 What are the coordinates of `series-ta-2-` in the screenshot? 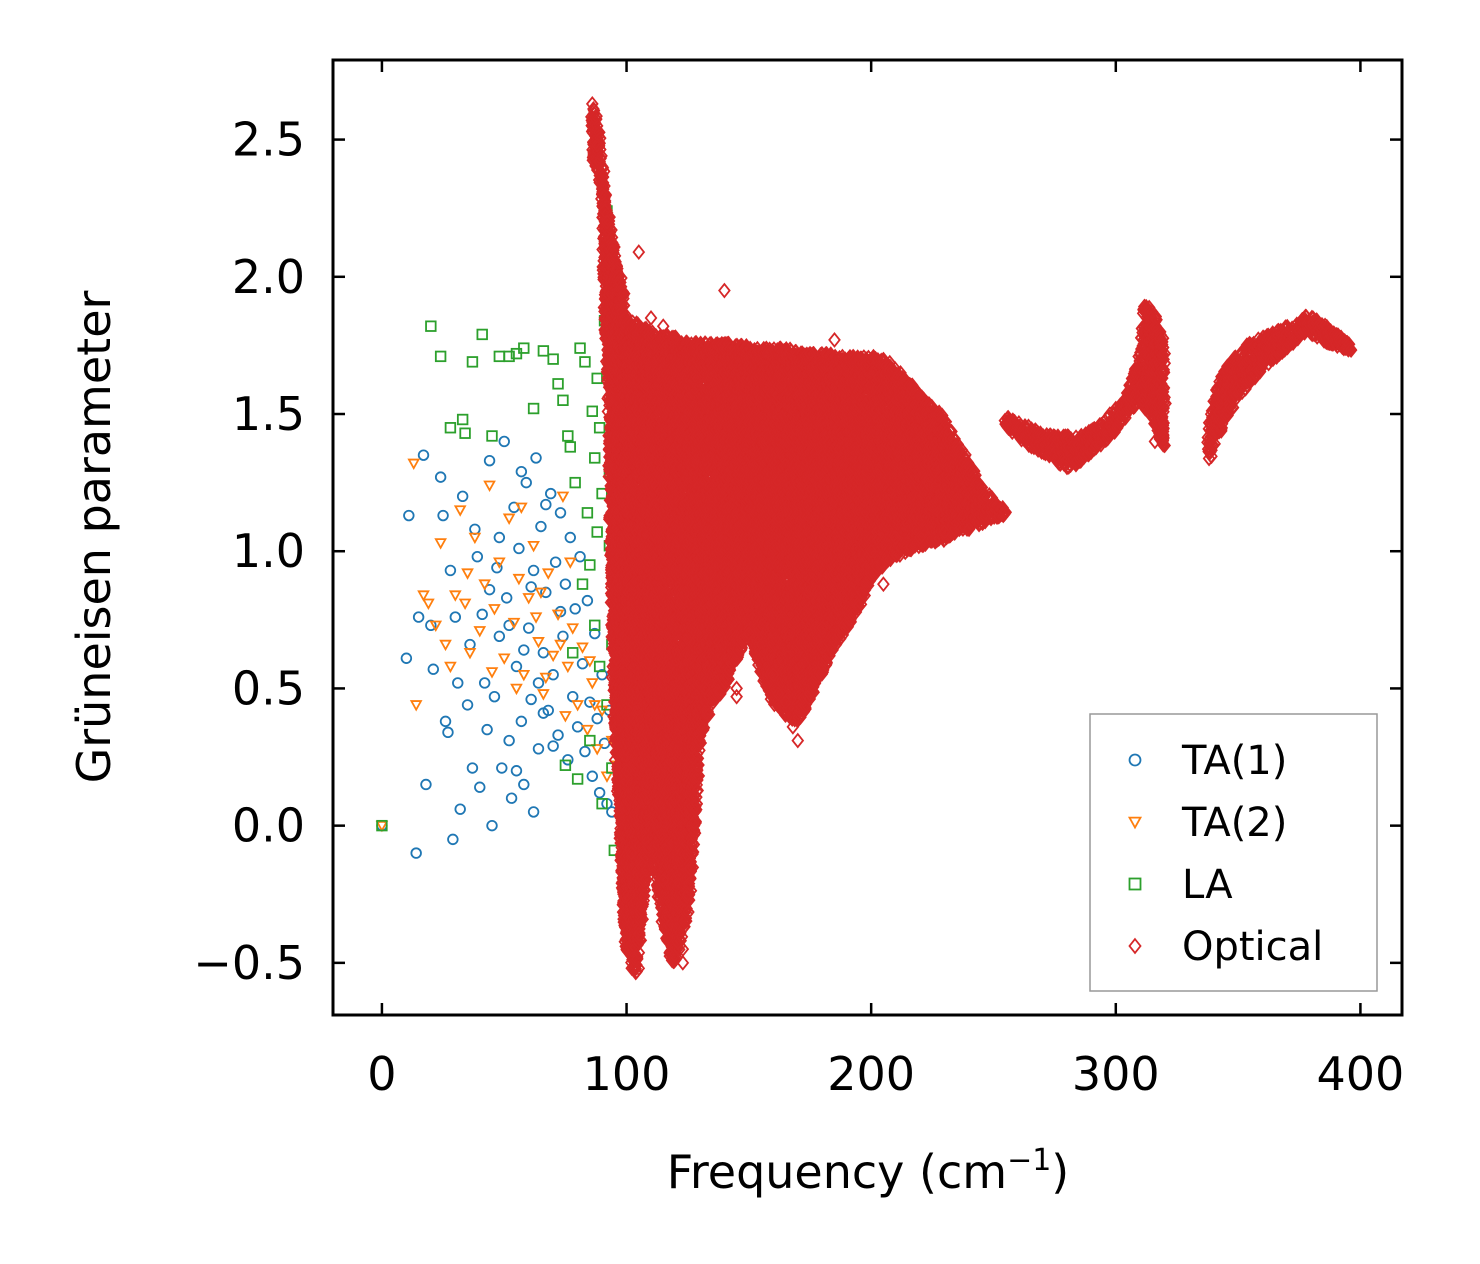 It's located at (499, 645).